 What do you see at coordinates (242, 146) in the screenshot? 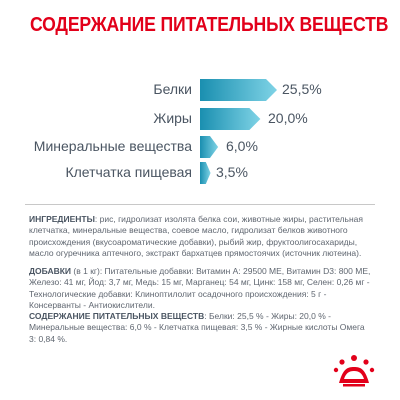
I see `nutrient-value-2: 6,0%` at bounding box center [242, 146].